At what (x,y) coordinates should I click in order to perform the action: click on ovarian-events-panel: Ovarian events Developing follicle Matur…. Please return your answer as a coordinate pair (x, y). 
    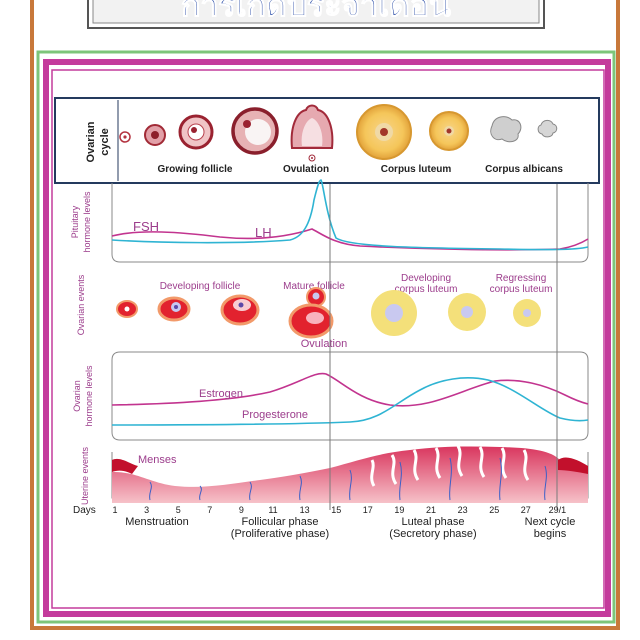
    Looking at the image, I should click on (314, 311).